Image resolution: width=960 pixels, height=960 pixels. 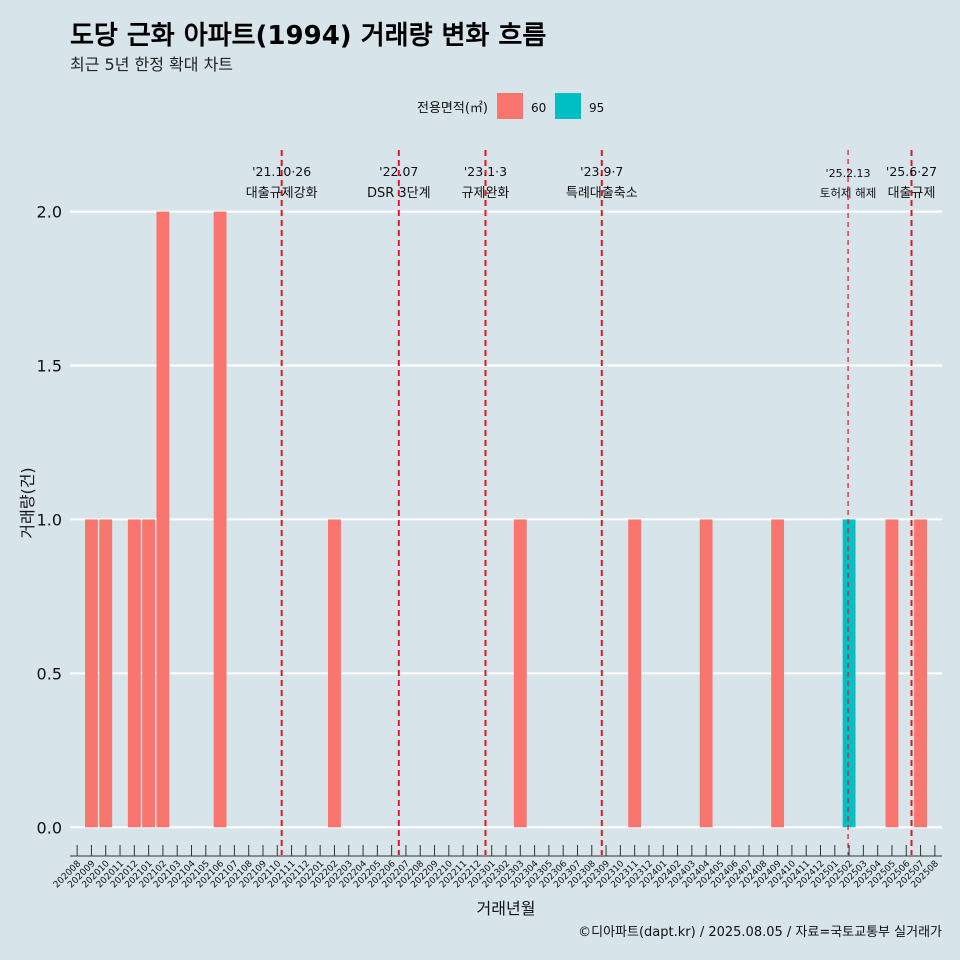 What do you see at coordinates (151, 64) in the screenshot?
I see `chart-subtitle: 최근 5년 한정 확대 차트` at bounding box center [151, 64].